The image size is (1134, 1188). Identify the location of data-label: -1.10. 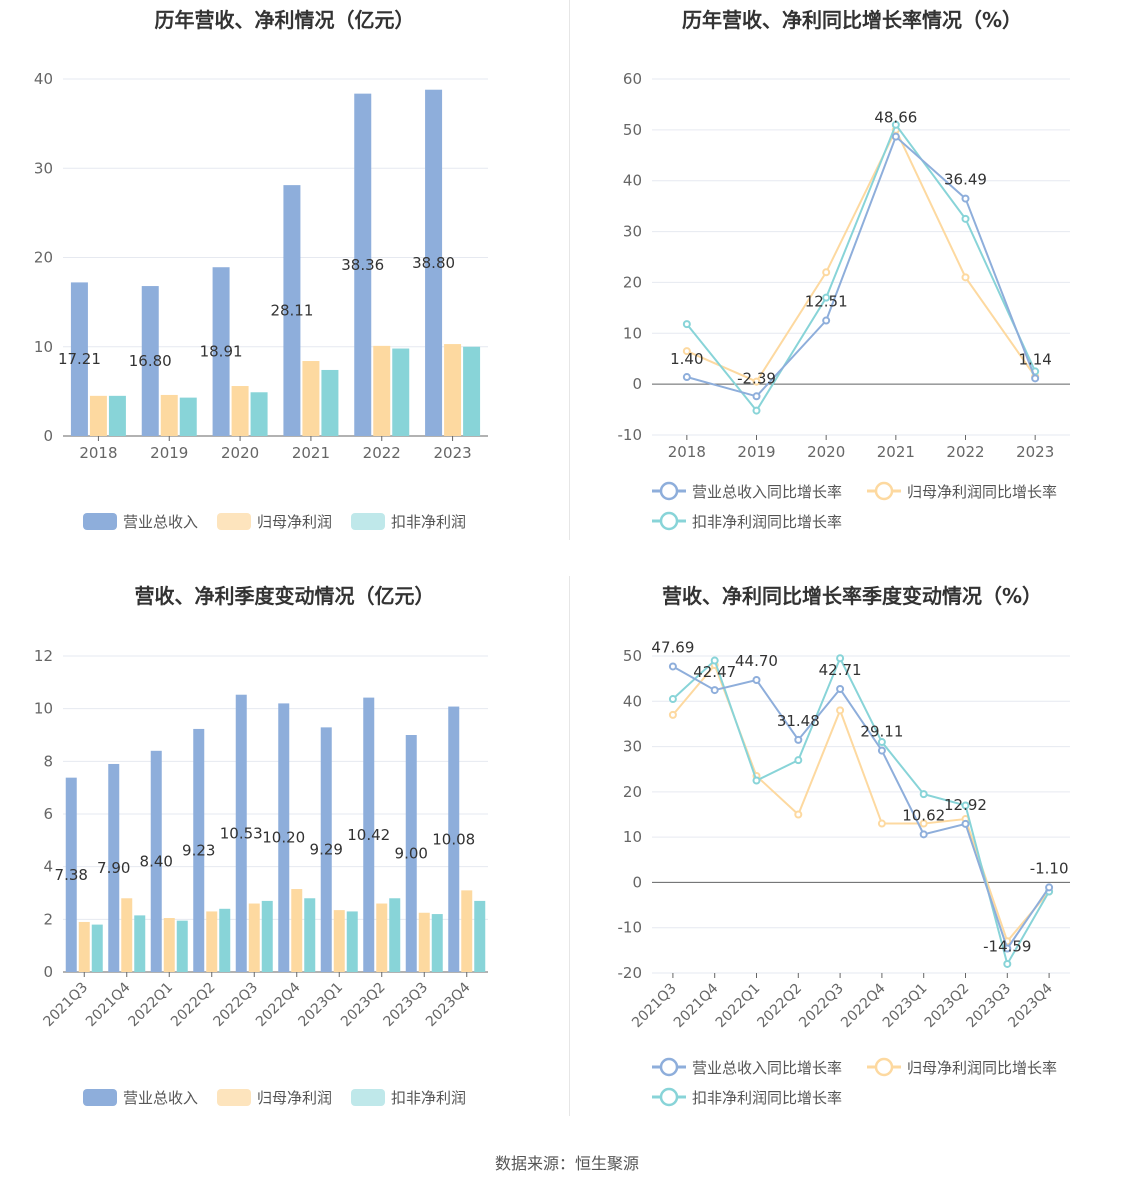
(1049, 868).